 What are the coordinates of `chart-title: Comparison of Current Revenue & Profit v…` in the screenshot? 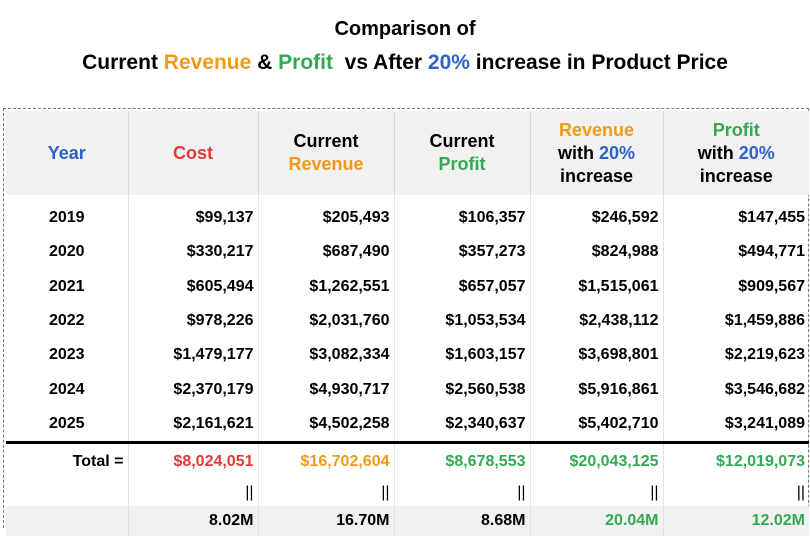 It's located at (405, 47).